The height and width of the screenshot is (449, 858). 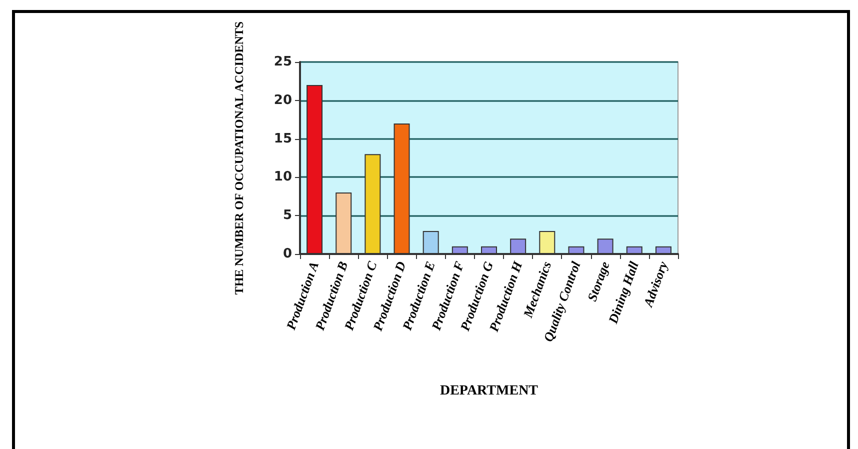 What do you see at coordinates (489, 391) in the screenshot?
I see `x-axis-title: DEPARTMENT` at bounding box center [489, 391].